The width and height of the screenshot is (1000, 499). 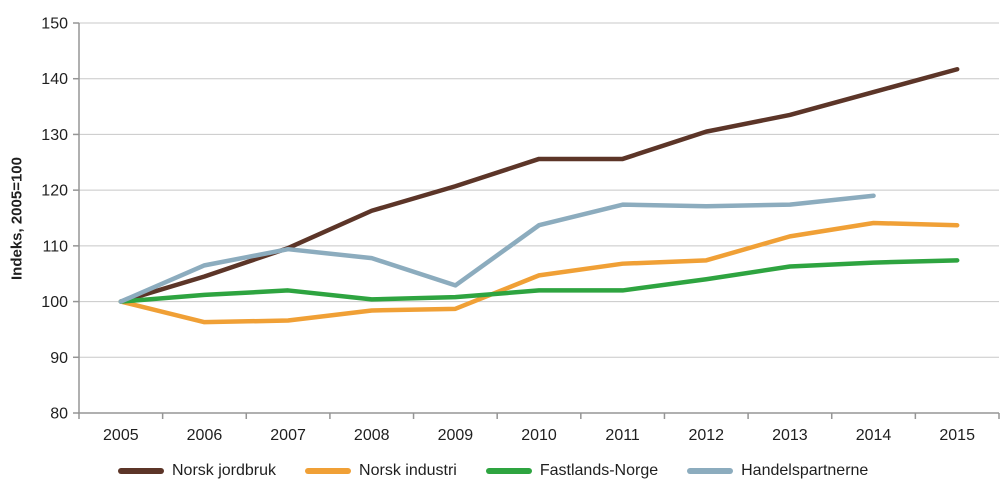 I want to click on legend-item-norsk-jordbruk: Norsk jordbruk, so click(x=197, y=471).